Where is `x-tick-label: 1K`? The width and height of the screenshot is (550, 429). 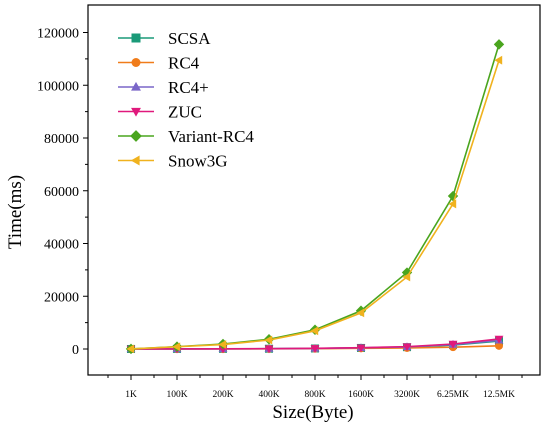
x-tick-label: 1K is located at coordinates (131, 395).